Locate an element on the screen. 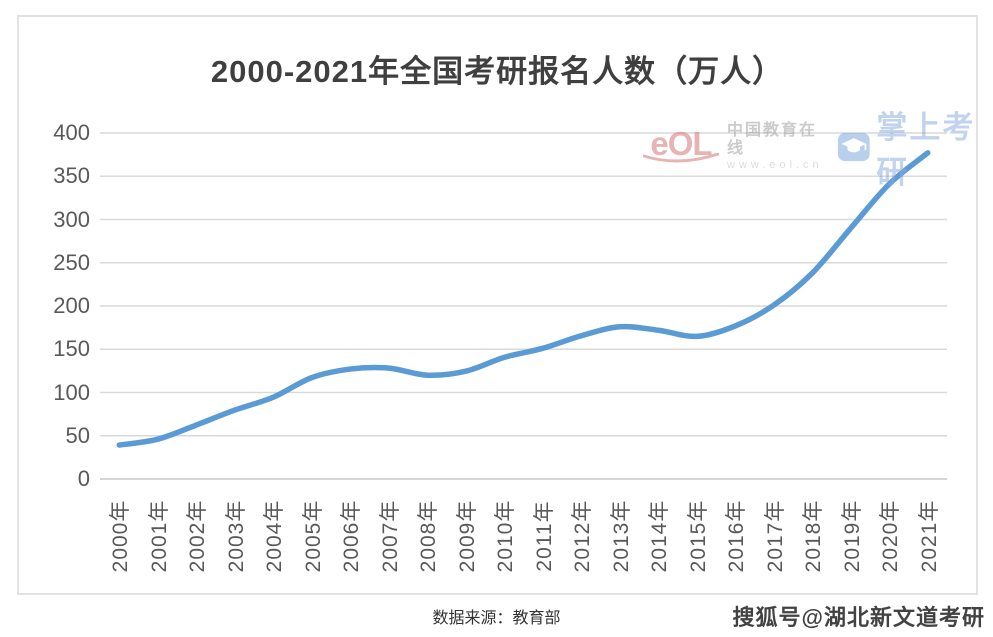 This screenshot has width=993, height=637. y-axis-tick-label: 250 is located at coordinates (71, 262).